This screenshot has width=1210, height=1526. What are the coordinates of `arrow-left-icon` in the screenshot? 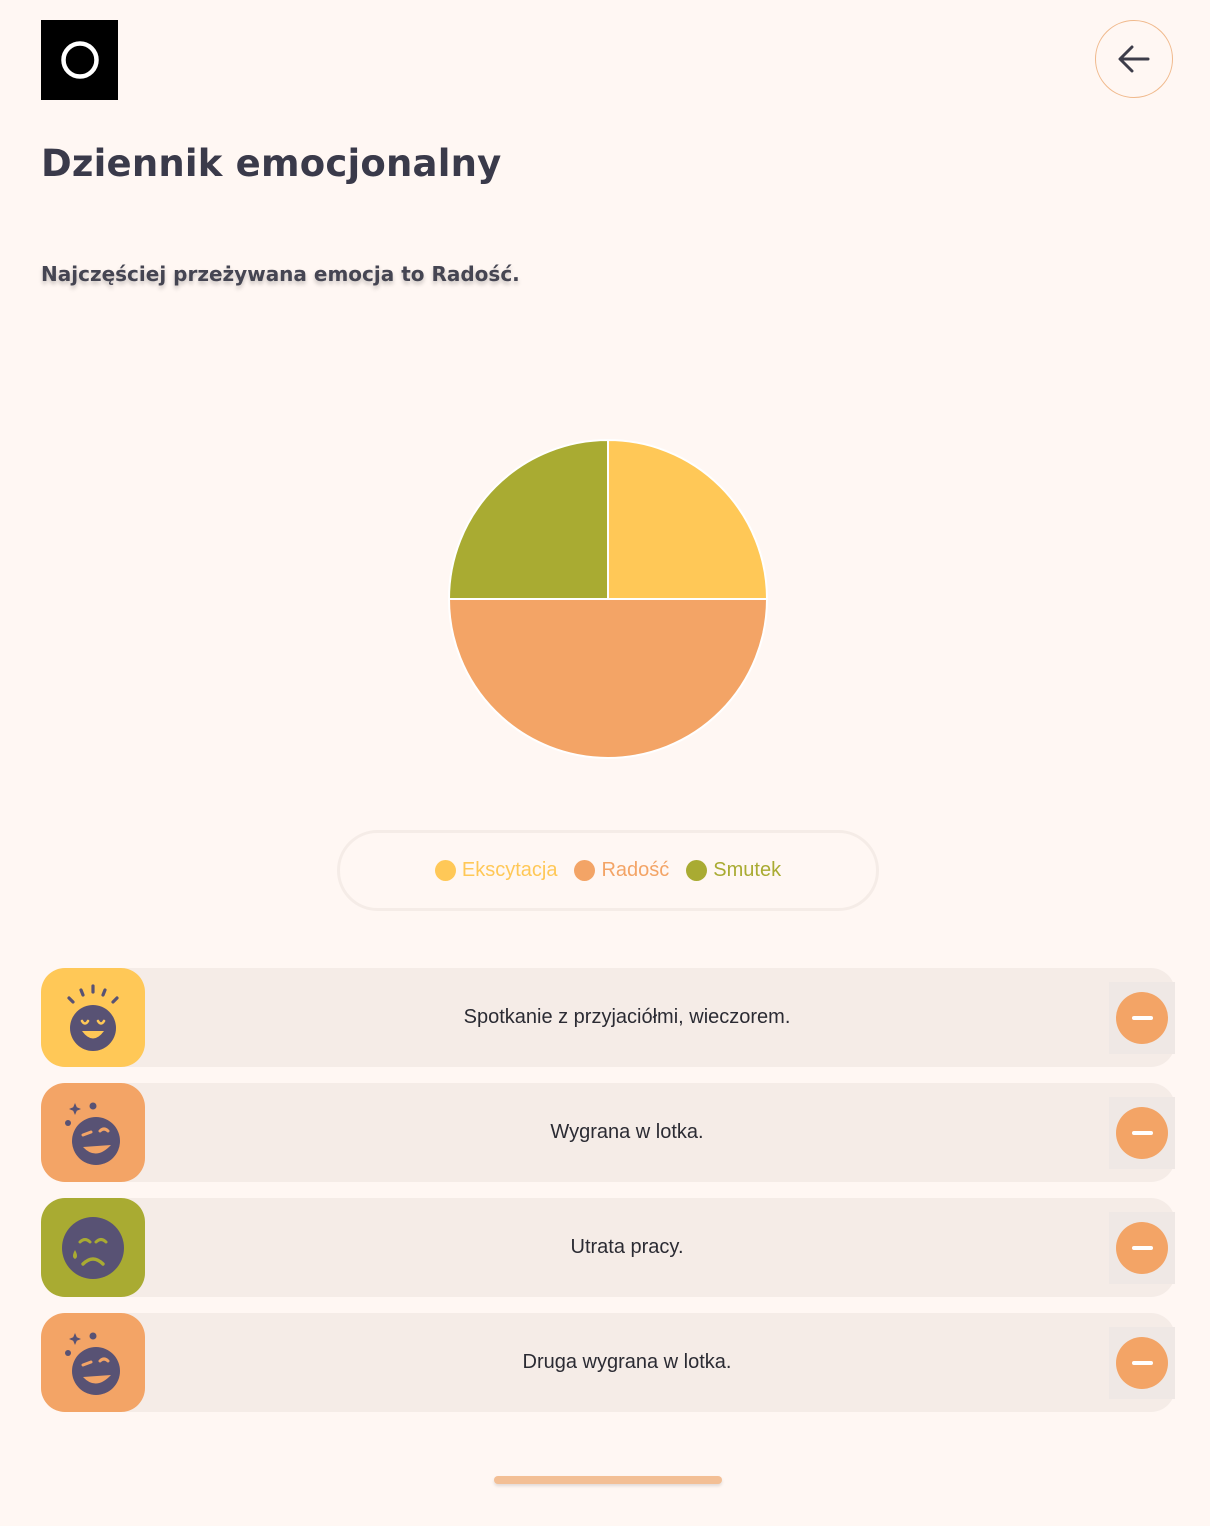 It's located at (1134, 59).